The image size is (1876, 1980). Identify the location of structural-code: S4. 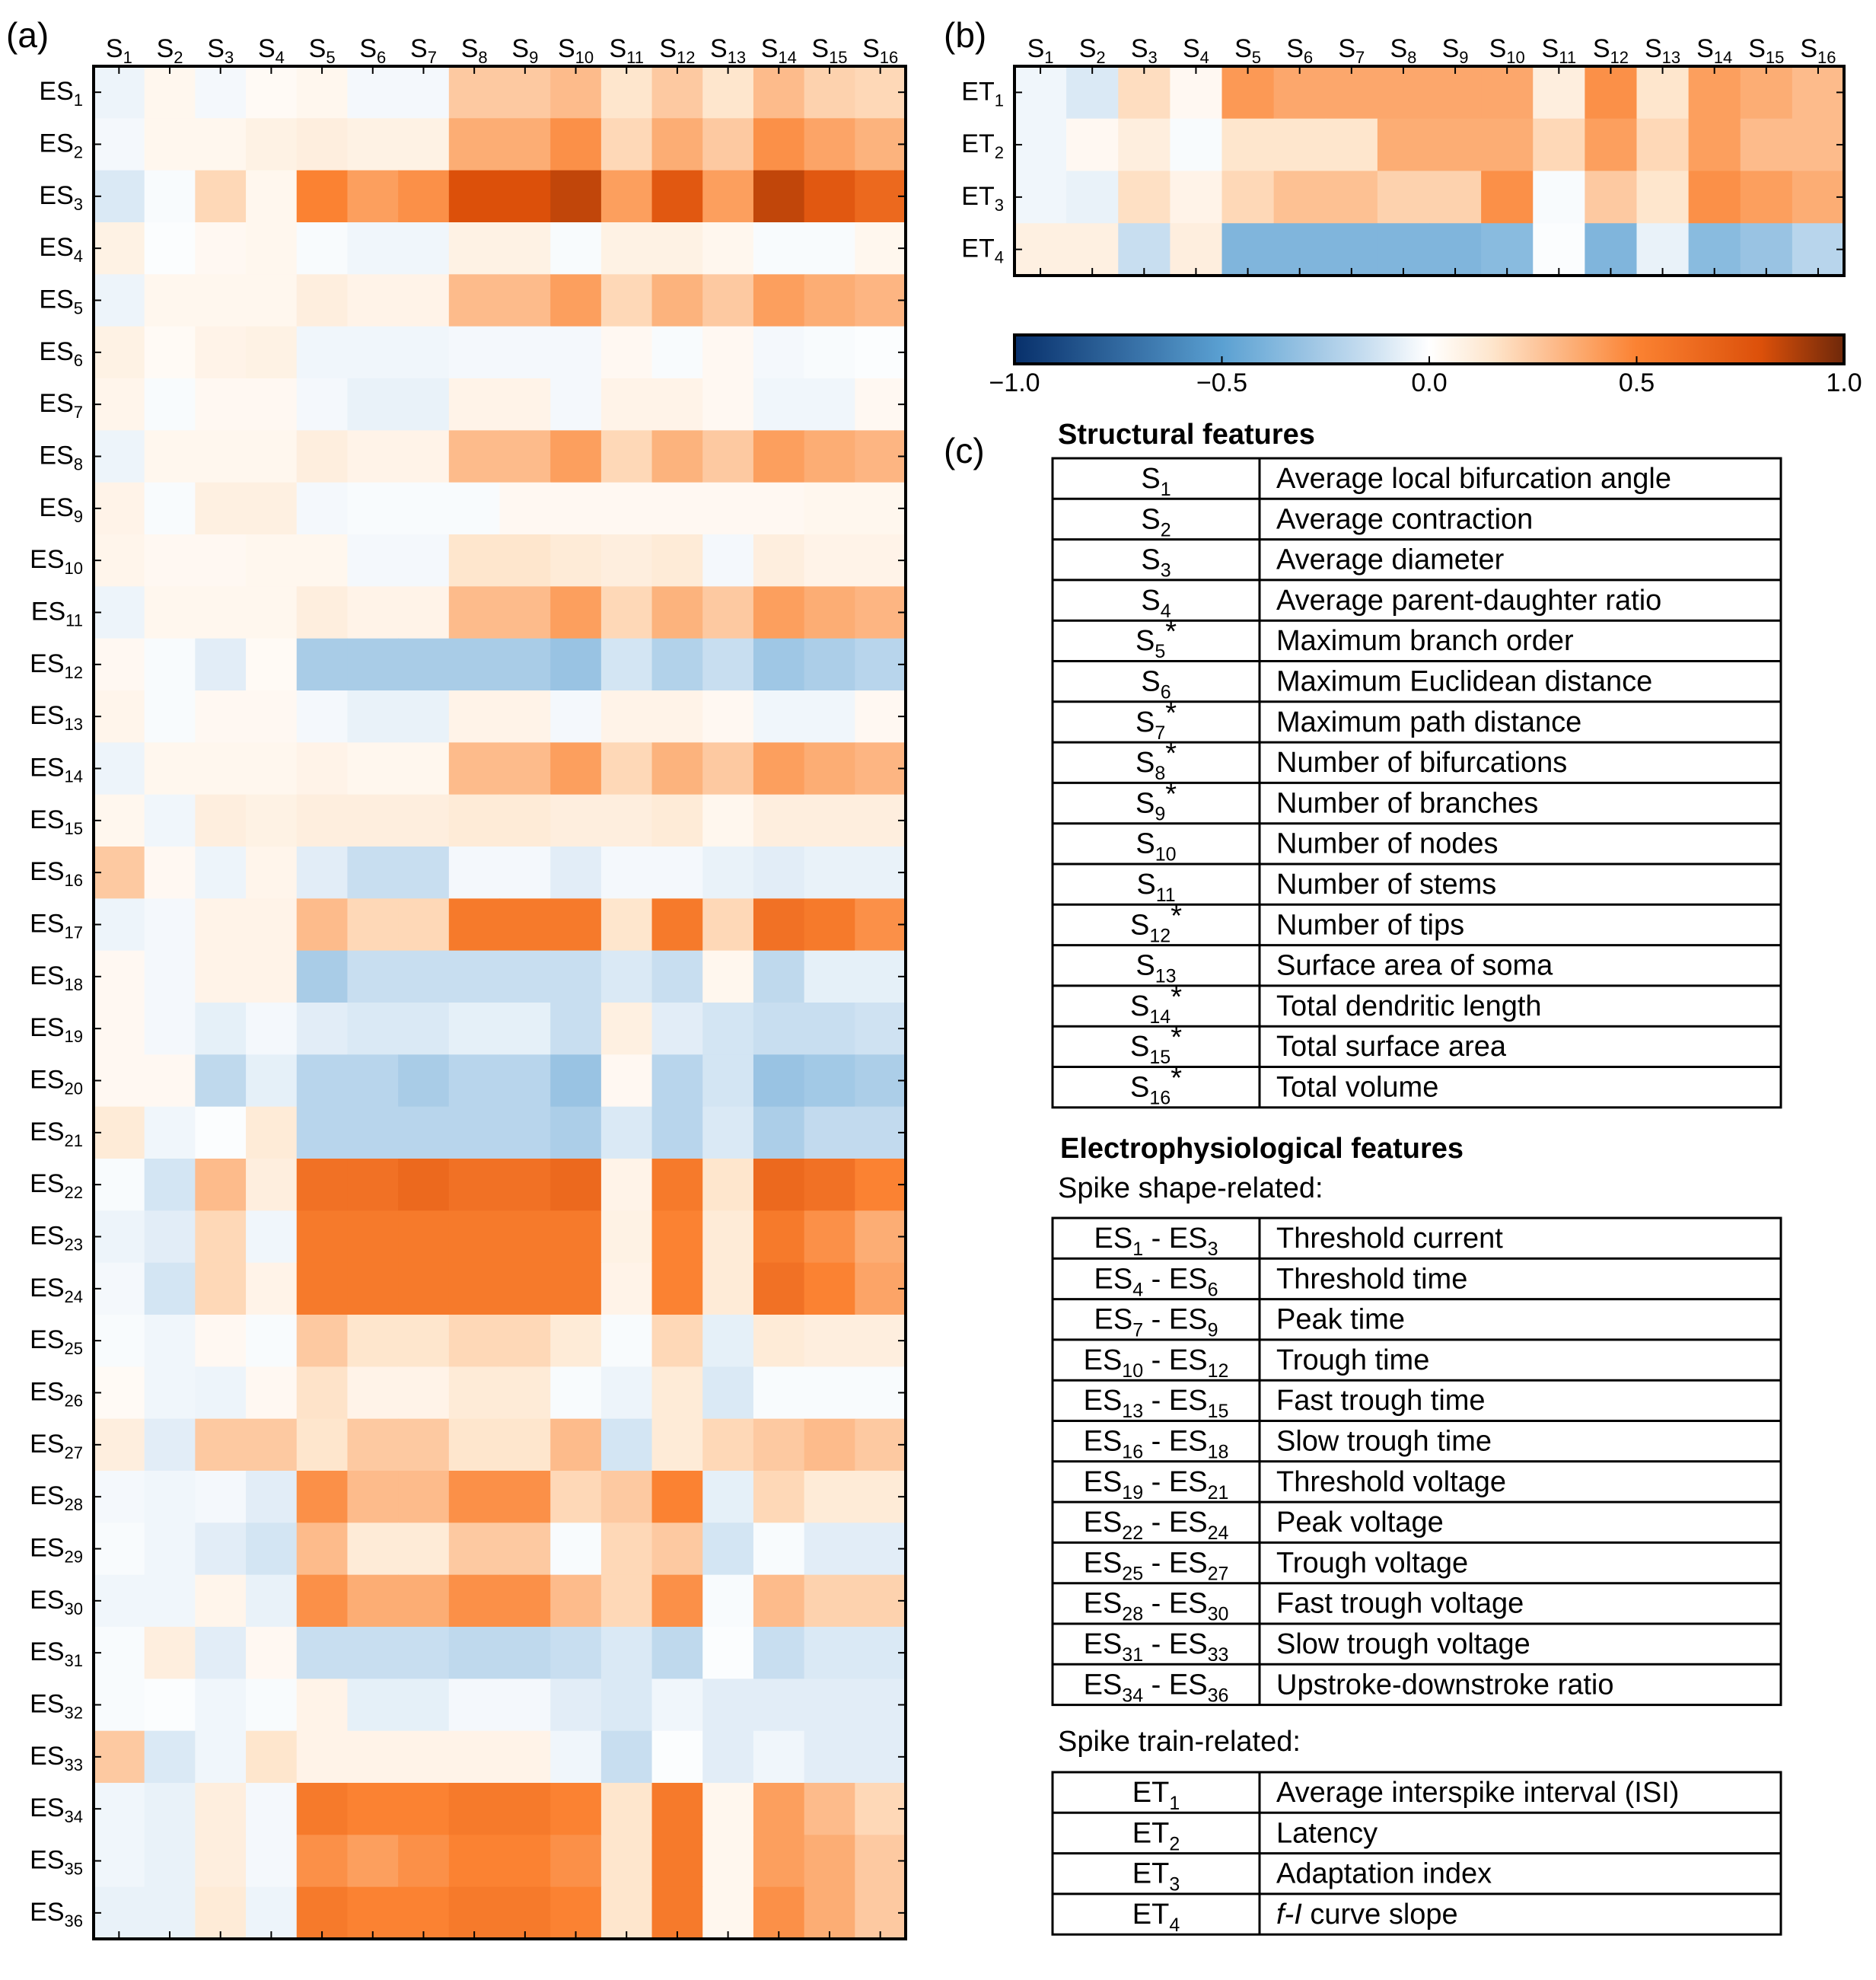
(1156, 604).